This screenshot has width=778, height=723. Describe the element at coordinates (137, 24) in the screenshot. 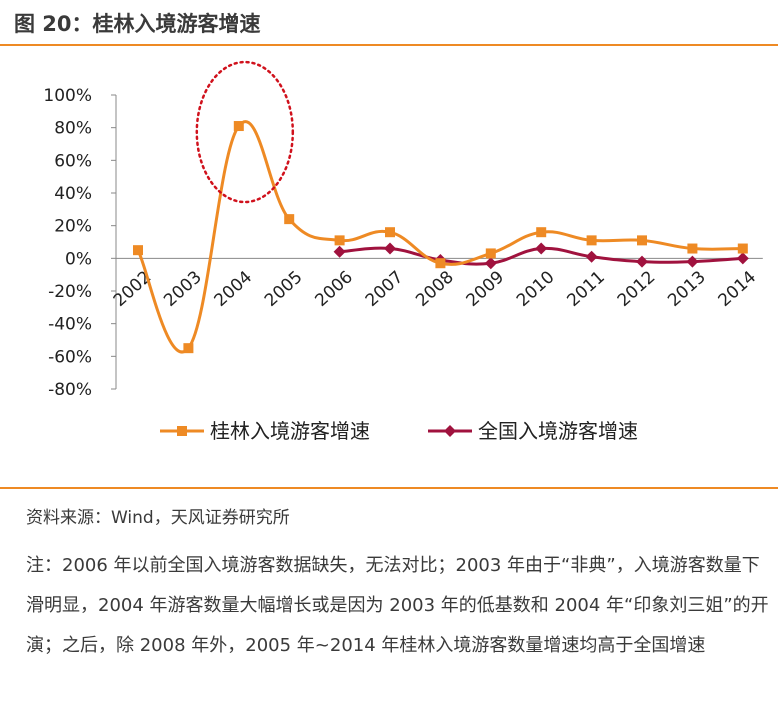

I see `figure-title: 图 20：桂林入境游客增速` at that location.